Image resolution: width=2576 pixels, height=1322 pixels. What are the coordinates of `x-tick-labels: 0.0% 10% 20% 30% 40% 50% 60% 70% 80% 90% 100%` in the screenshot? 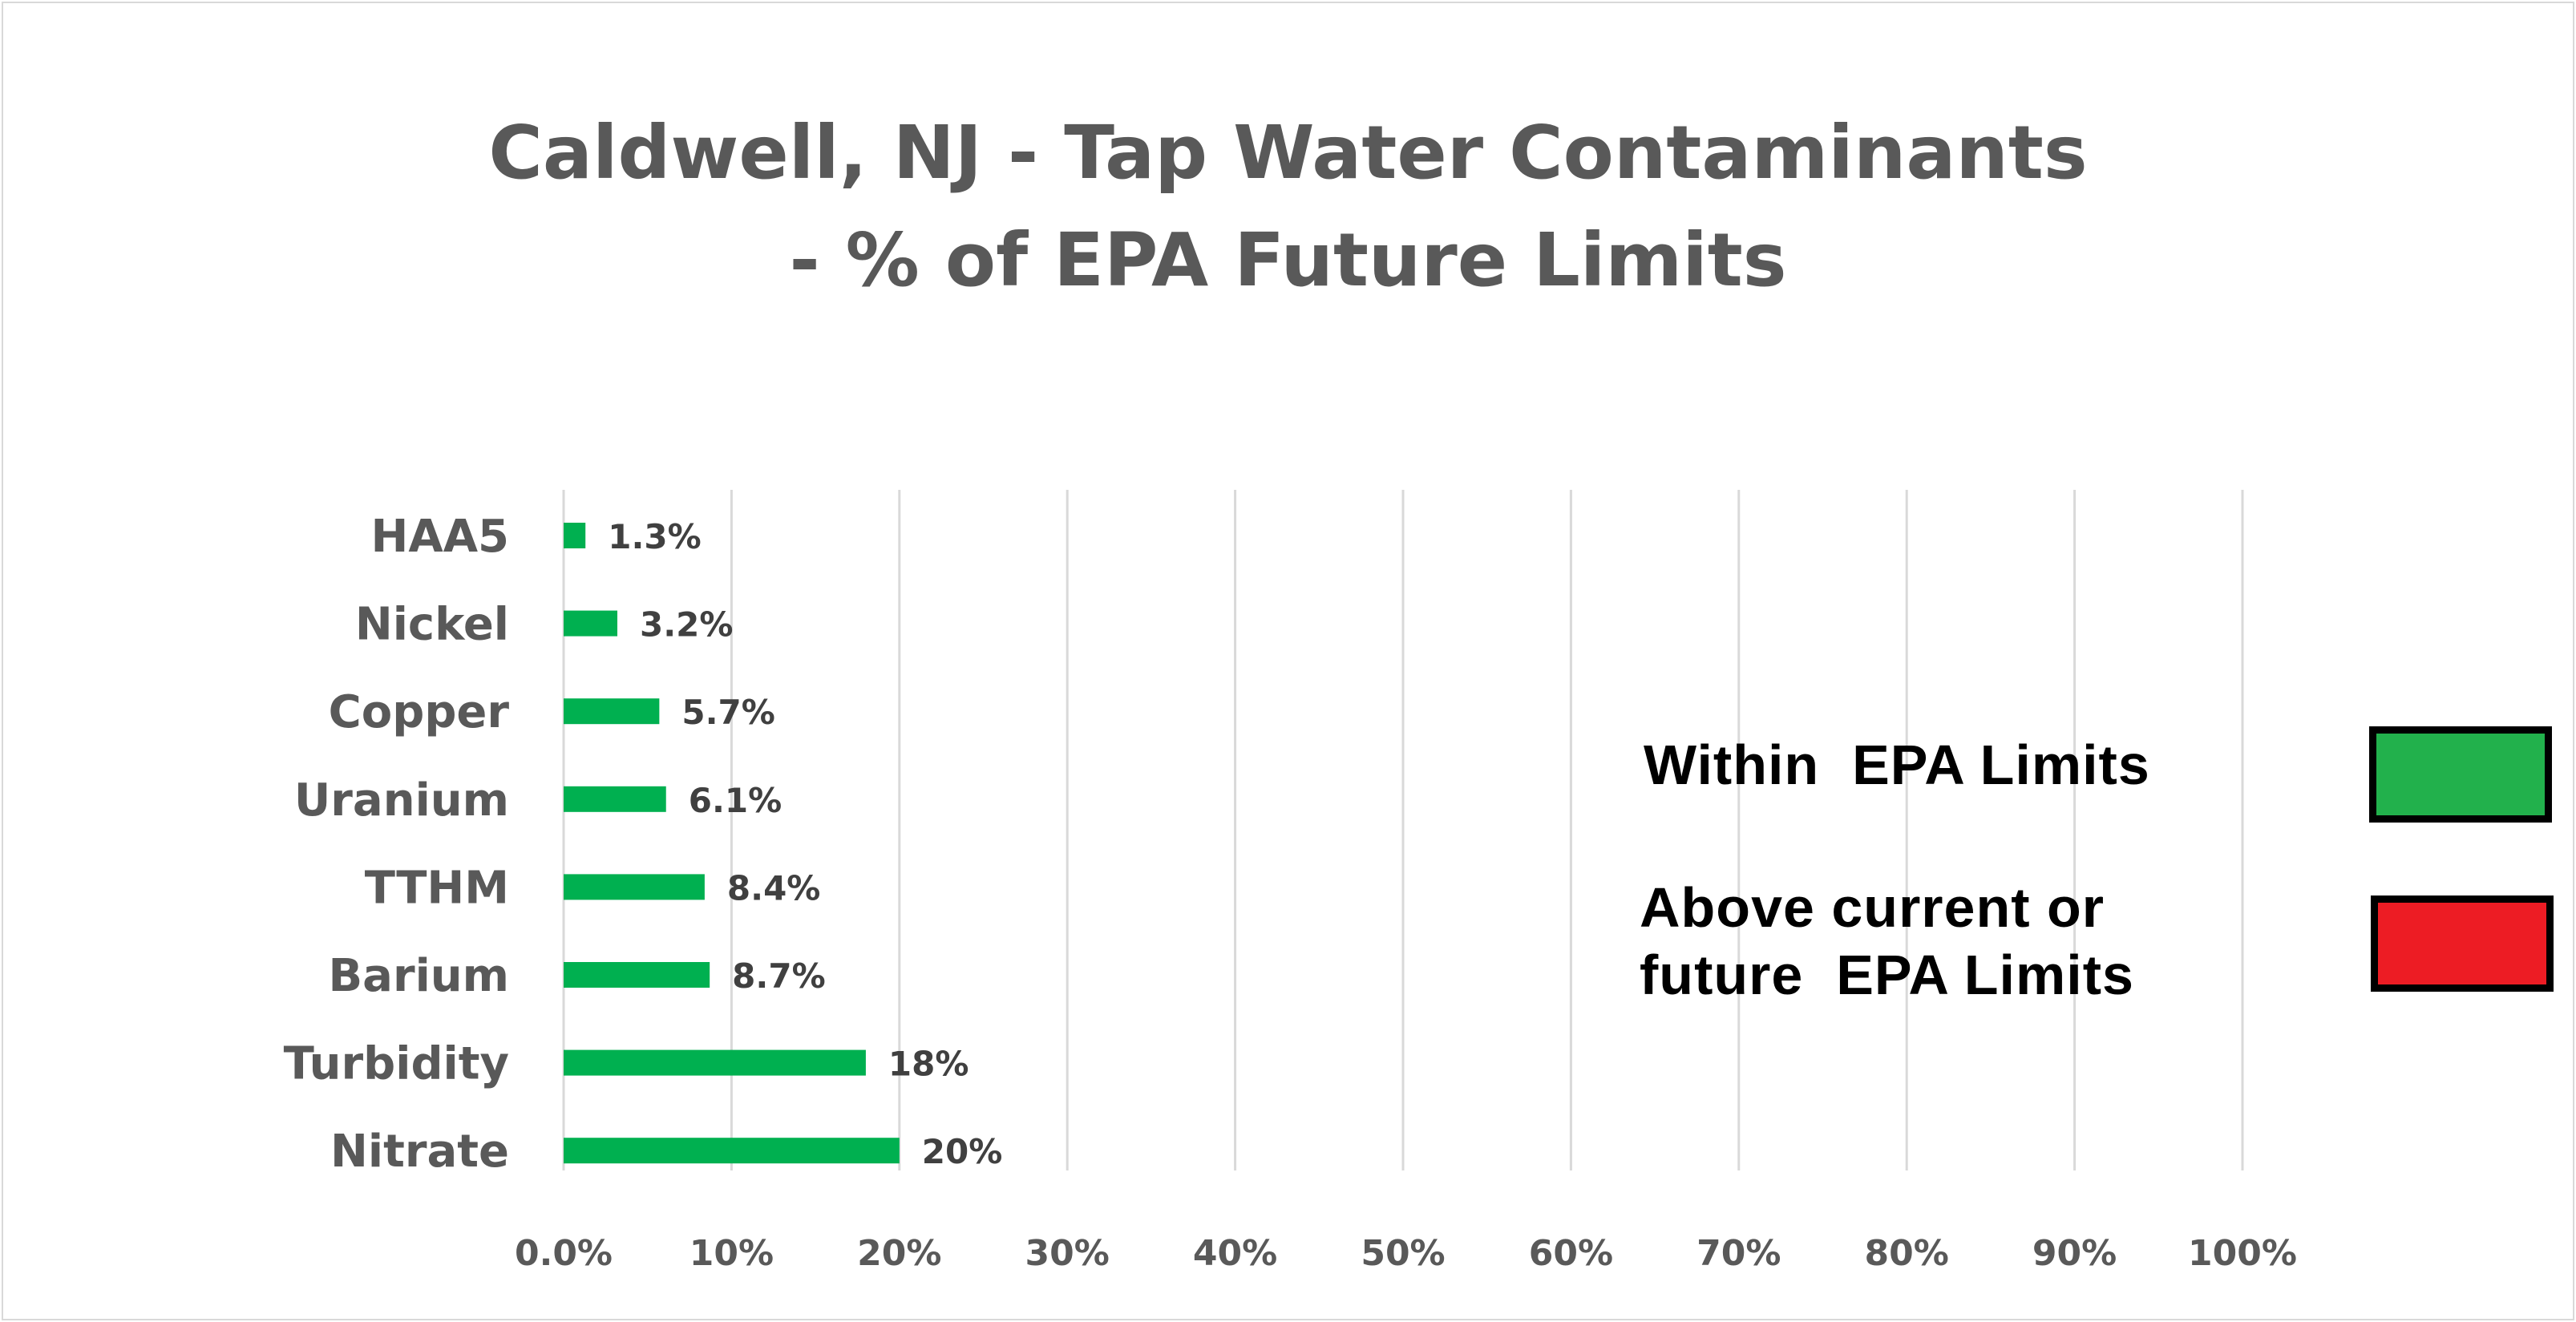 It's located at (1406, 1253).